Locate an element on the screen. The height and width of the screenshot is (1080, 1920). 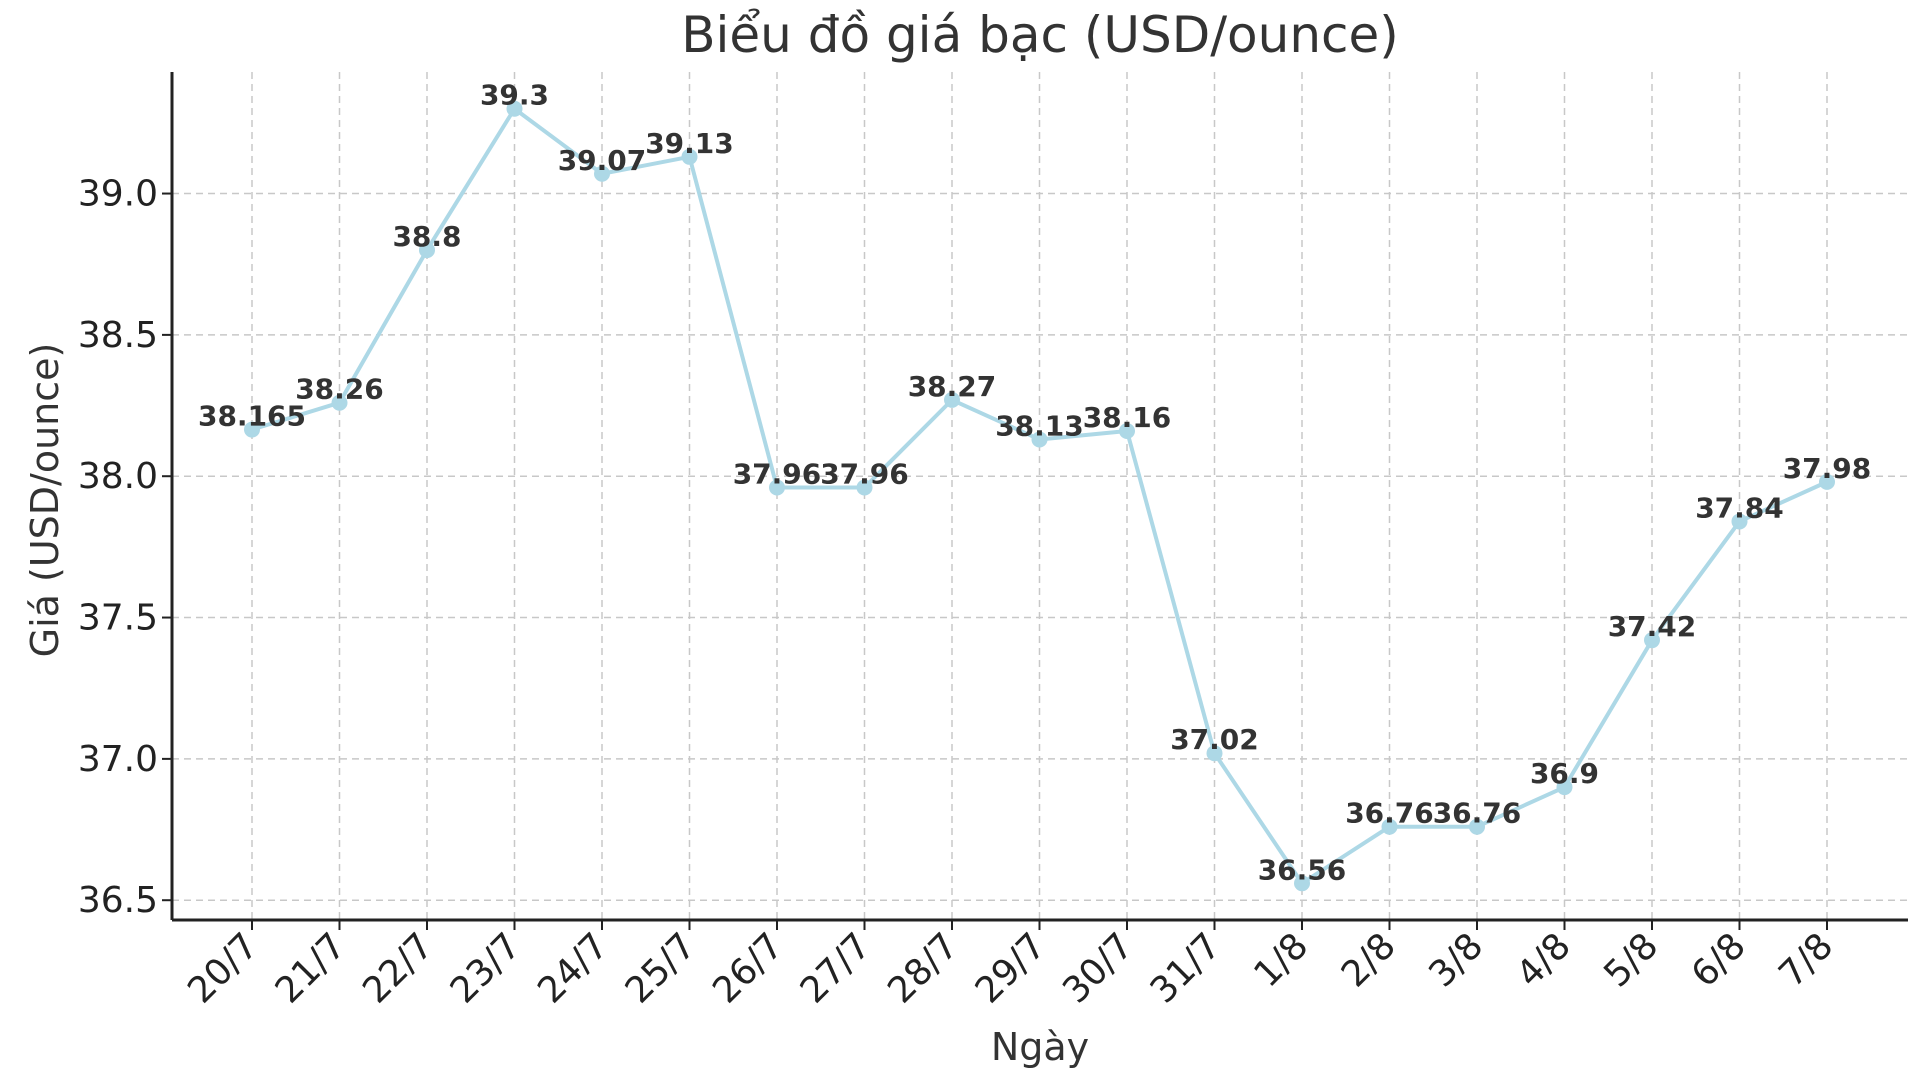
data-label: 38.13 is located at coordinates (1039, 425).